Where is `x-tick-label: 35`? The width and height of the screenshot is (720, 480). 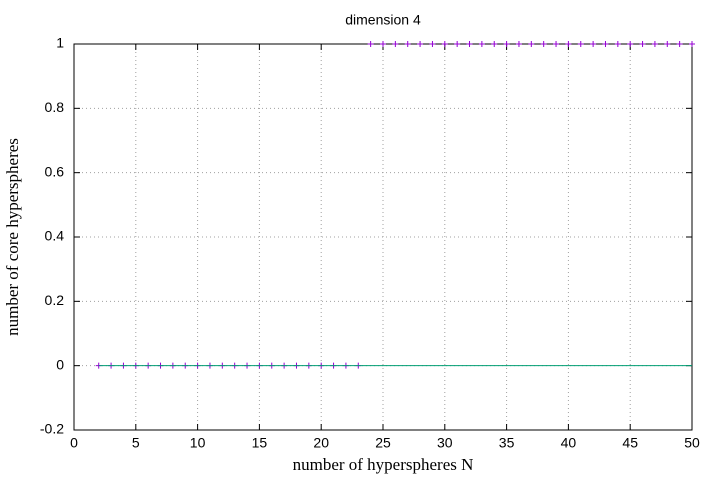
x-tick-label: 35 is located at coordinates (507, 443).